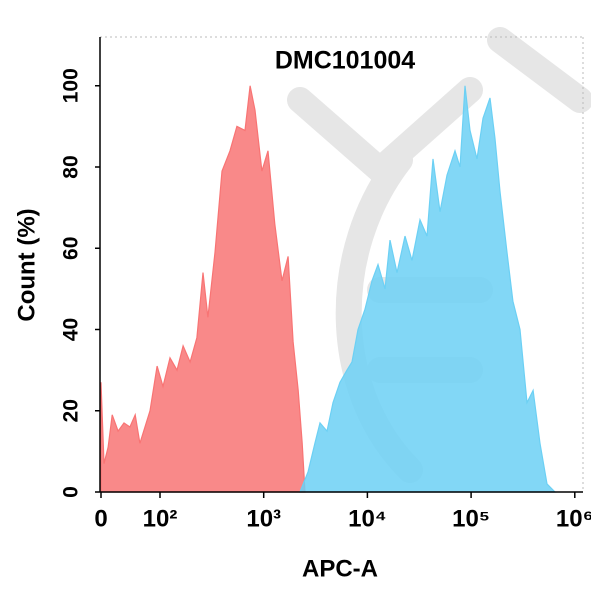 The height and width of the screenshot is (593, 591). Describe the element at coordinates (71, 410) in the screenshot. I see `y-tick-label: 20` at that location.